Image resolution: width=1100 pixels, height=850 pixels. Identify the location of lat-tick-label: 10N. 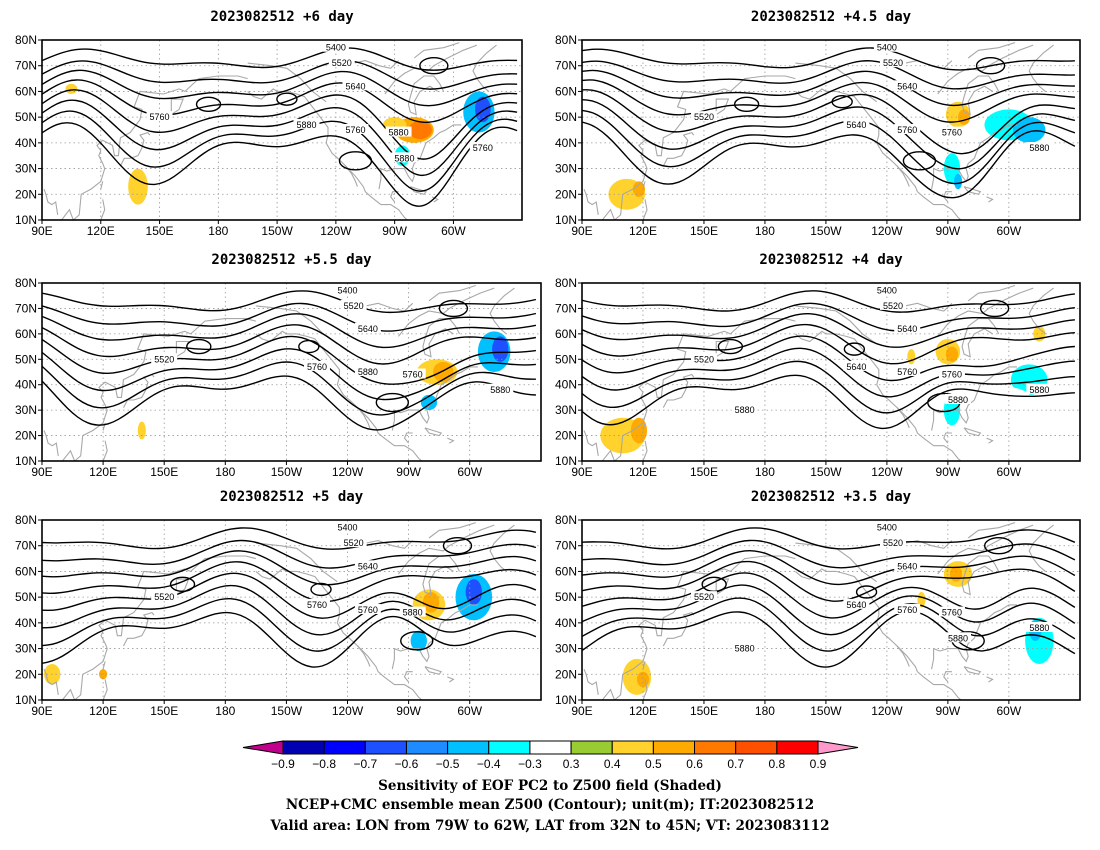
(26, 220).